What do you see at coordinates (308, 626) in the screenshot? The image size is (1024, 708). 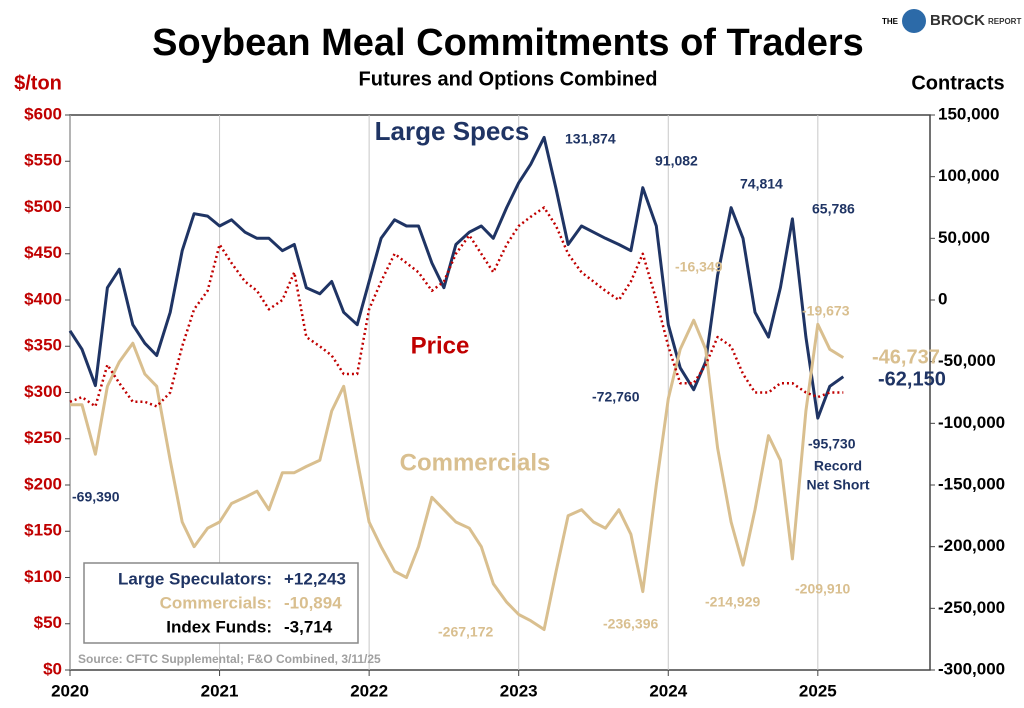 I see `info-value: -3,714` at bounding box center [308, 626].